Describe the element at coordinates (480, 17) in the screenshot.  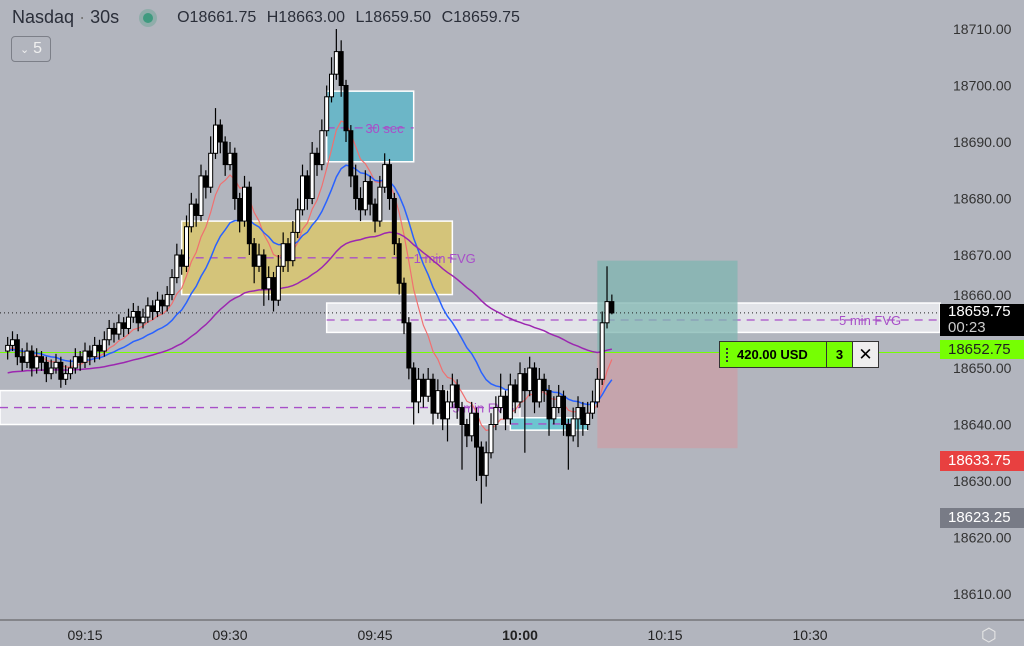
I see `close-value: C18659.75` at that location.